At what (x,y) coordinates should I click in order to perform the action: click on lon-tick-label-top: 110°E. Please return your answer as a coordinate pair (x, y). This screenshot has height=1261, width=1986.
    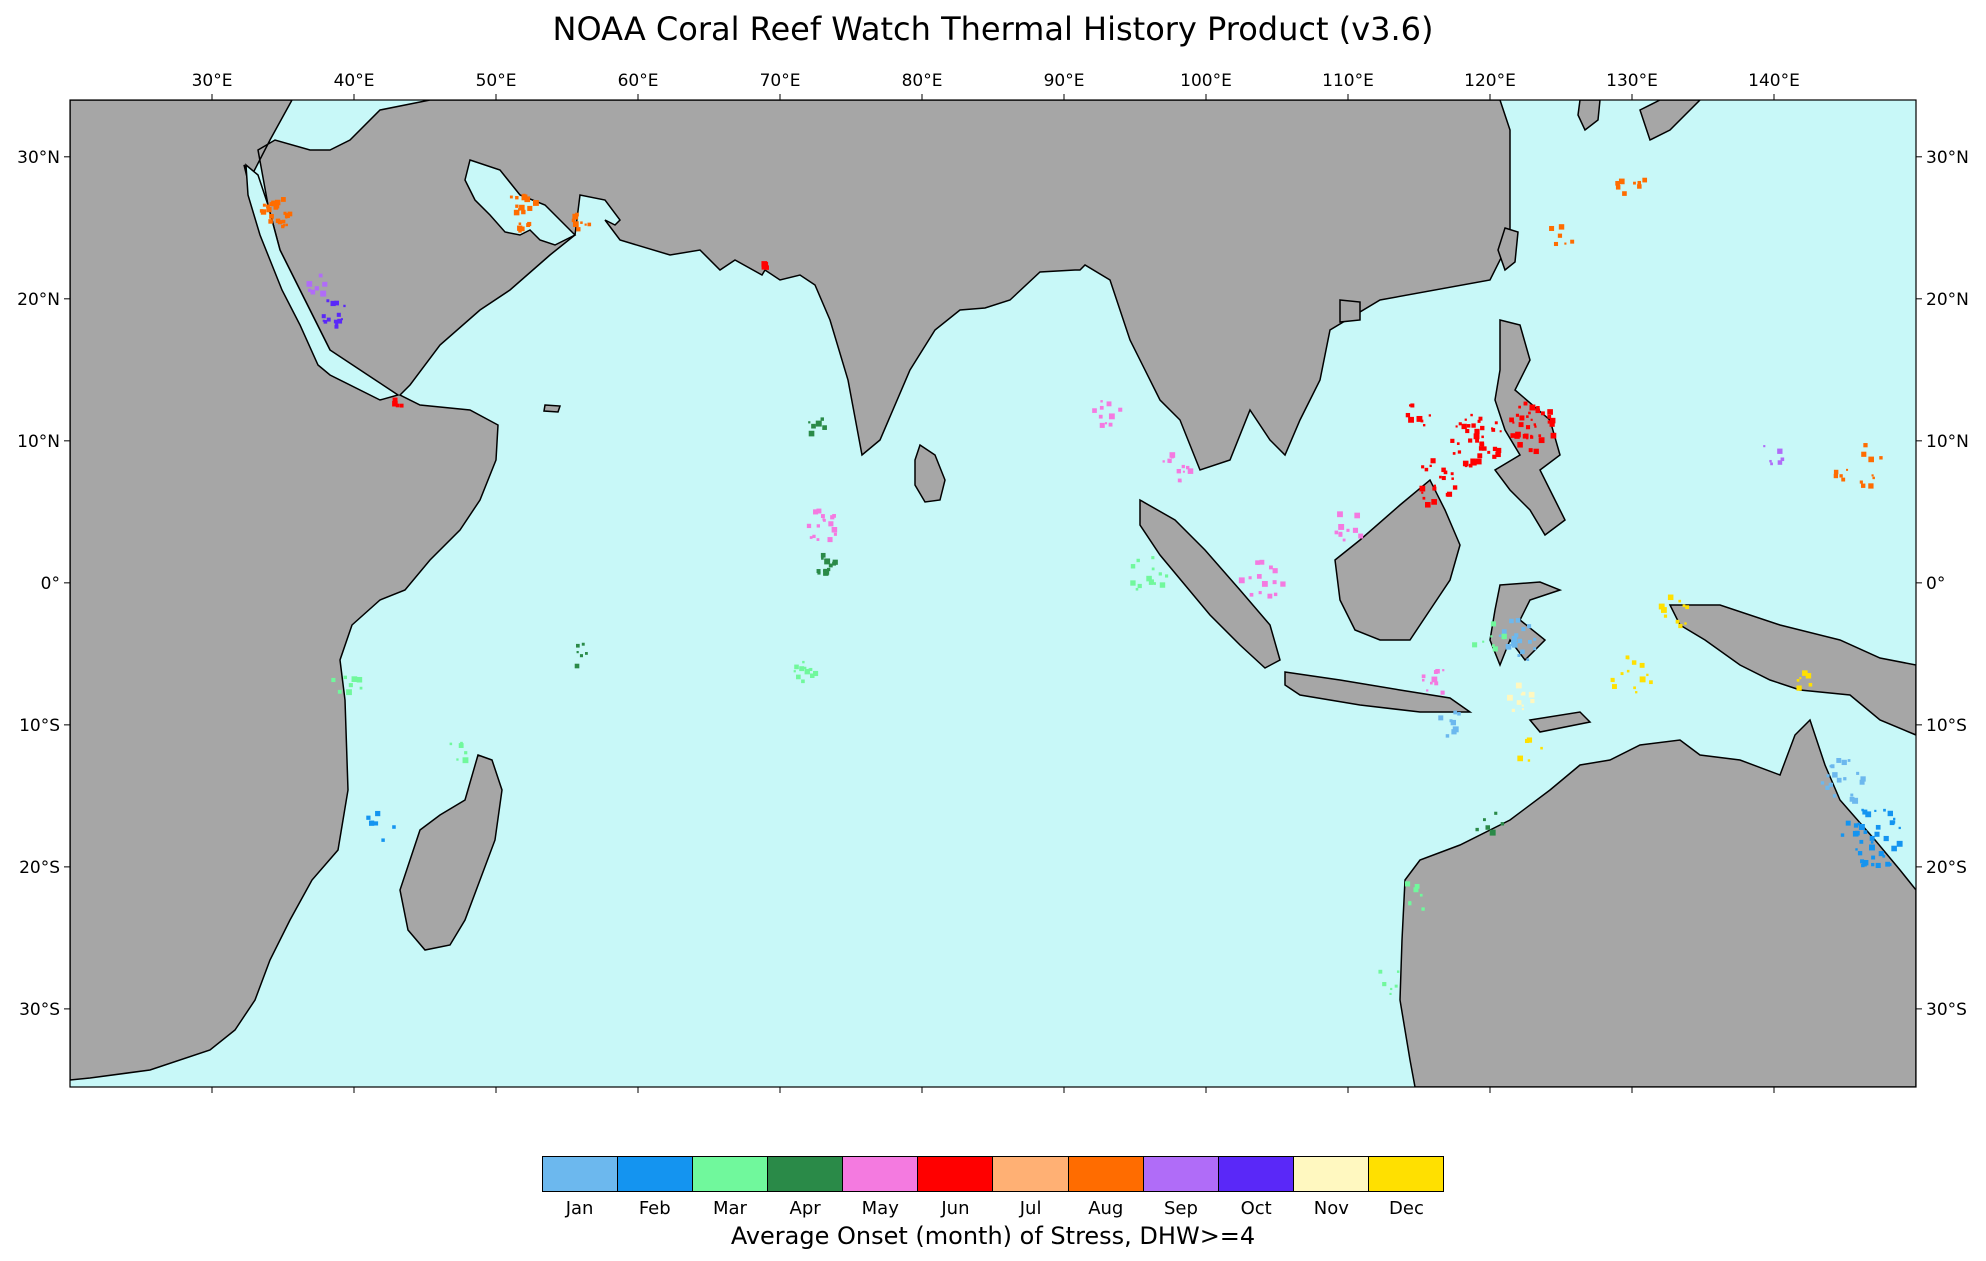
    Looking at the image, I should click on (1348, 81).